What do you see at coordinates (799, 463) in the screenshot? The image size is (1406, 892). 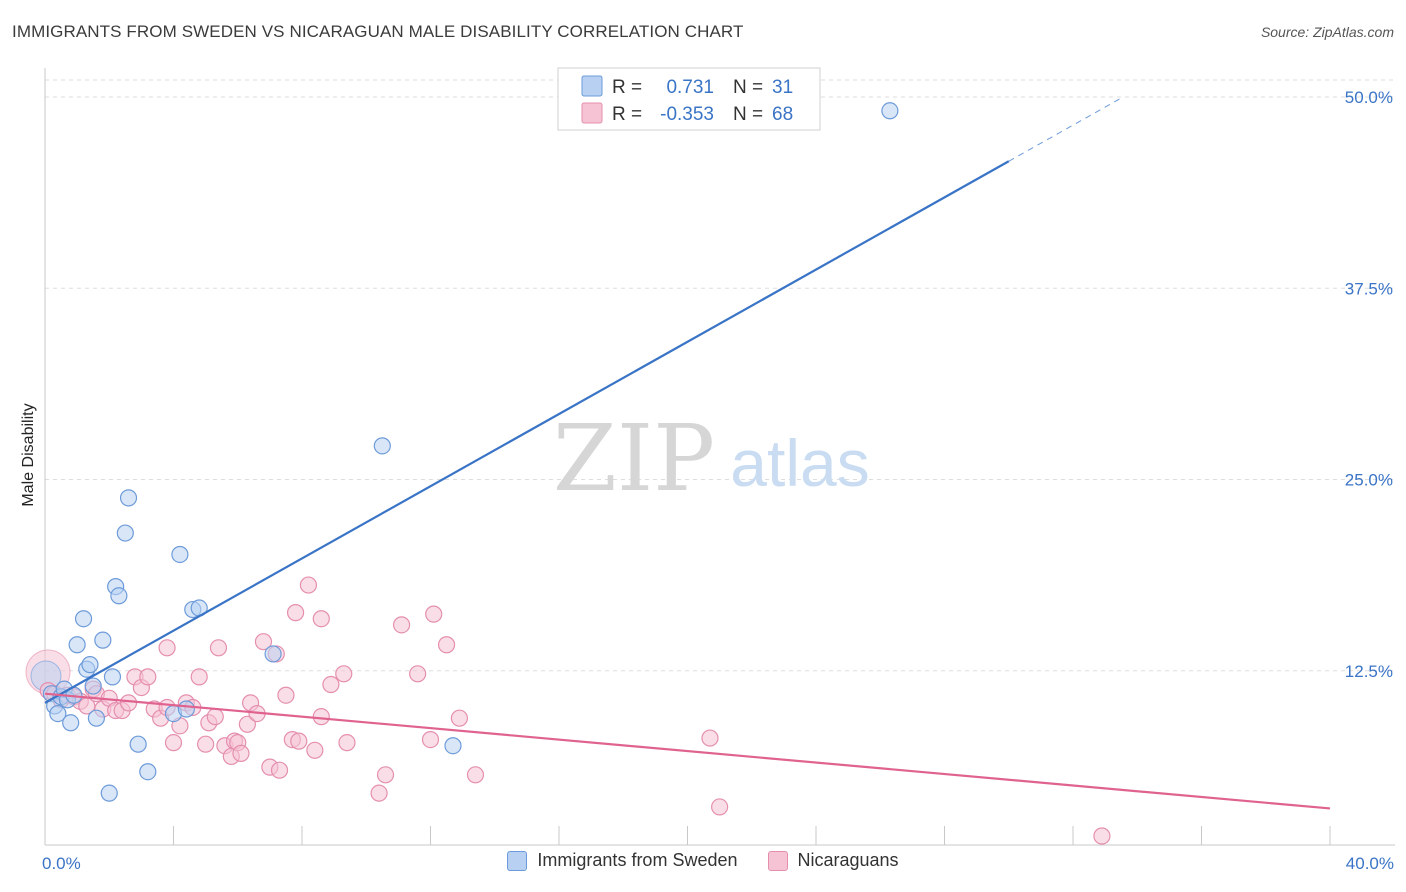 I see `watermark-atlas: atlas` at bounding box center [799, 463].